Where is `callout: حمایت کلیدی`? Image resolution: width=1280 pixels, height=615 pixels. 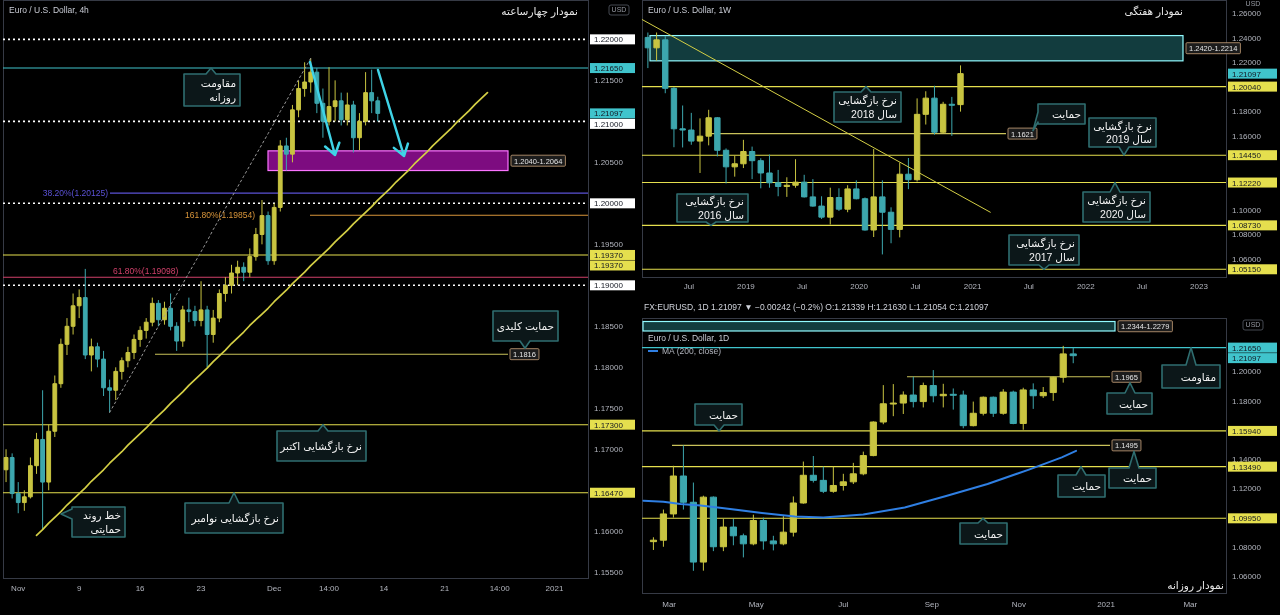 callout: حمایت کلیدی is located at coordinates (525, 329).